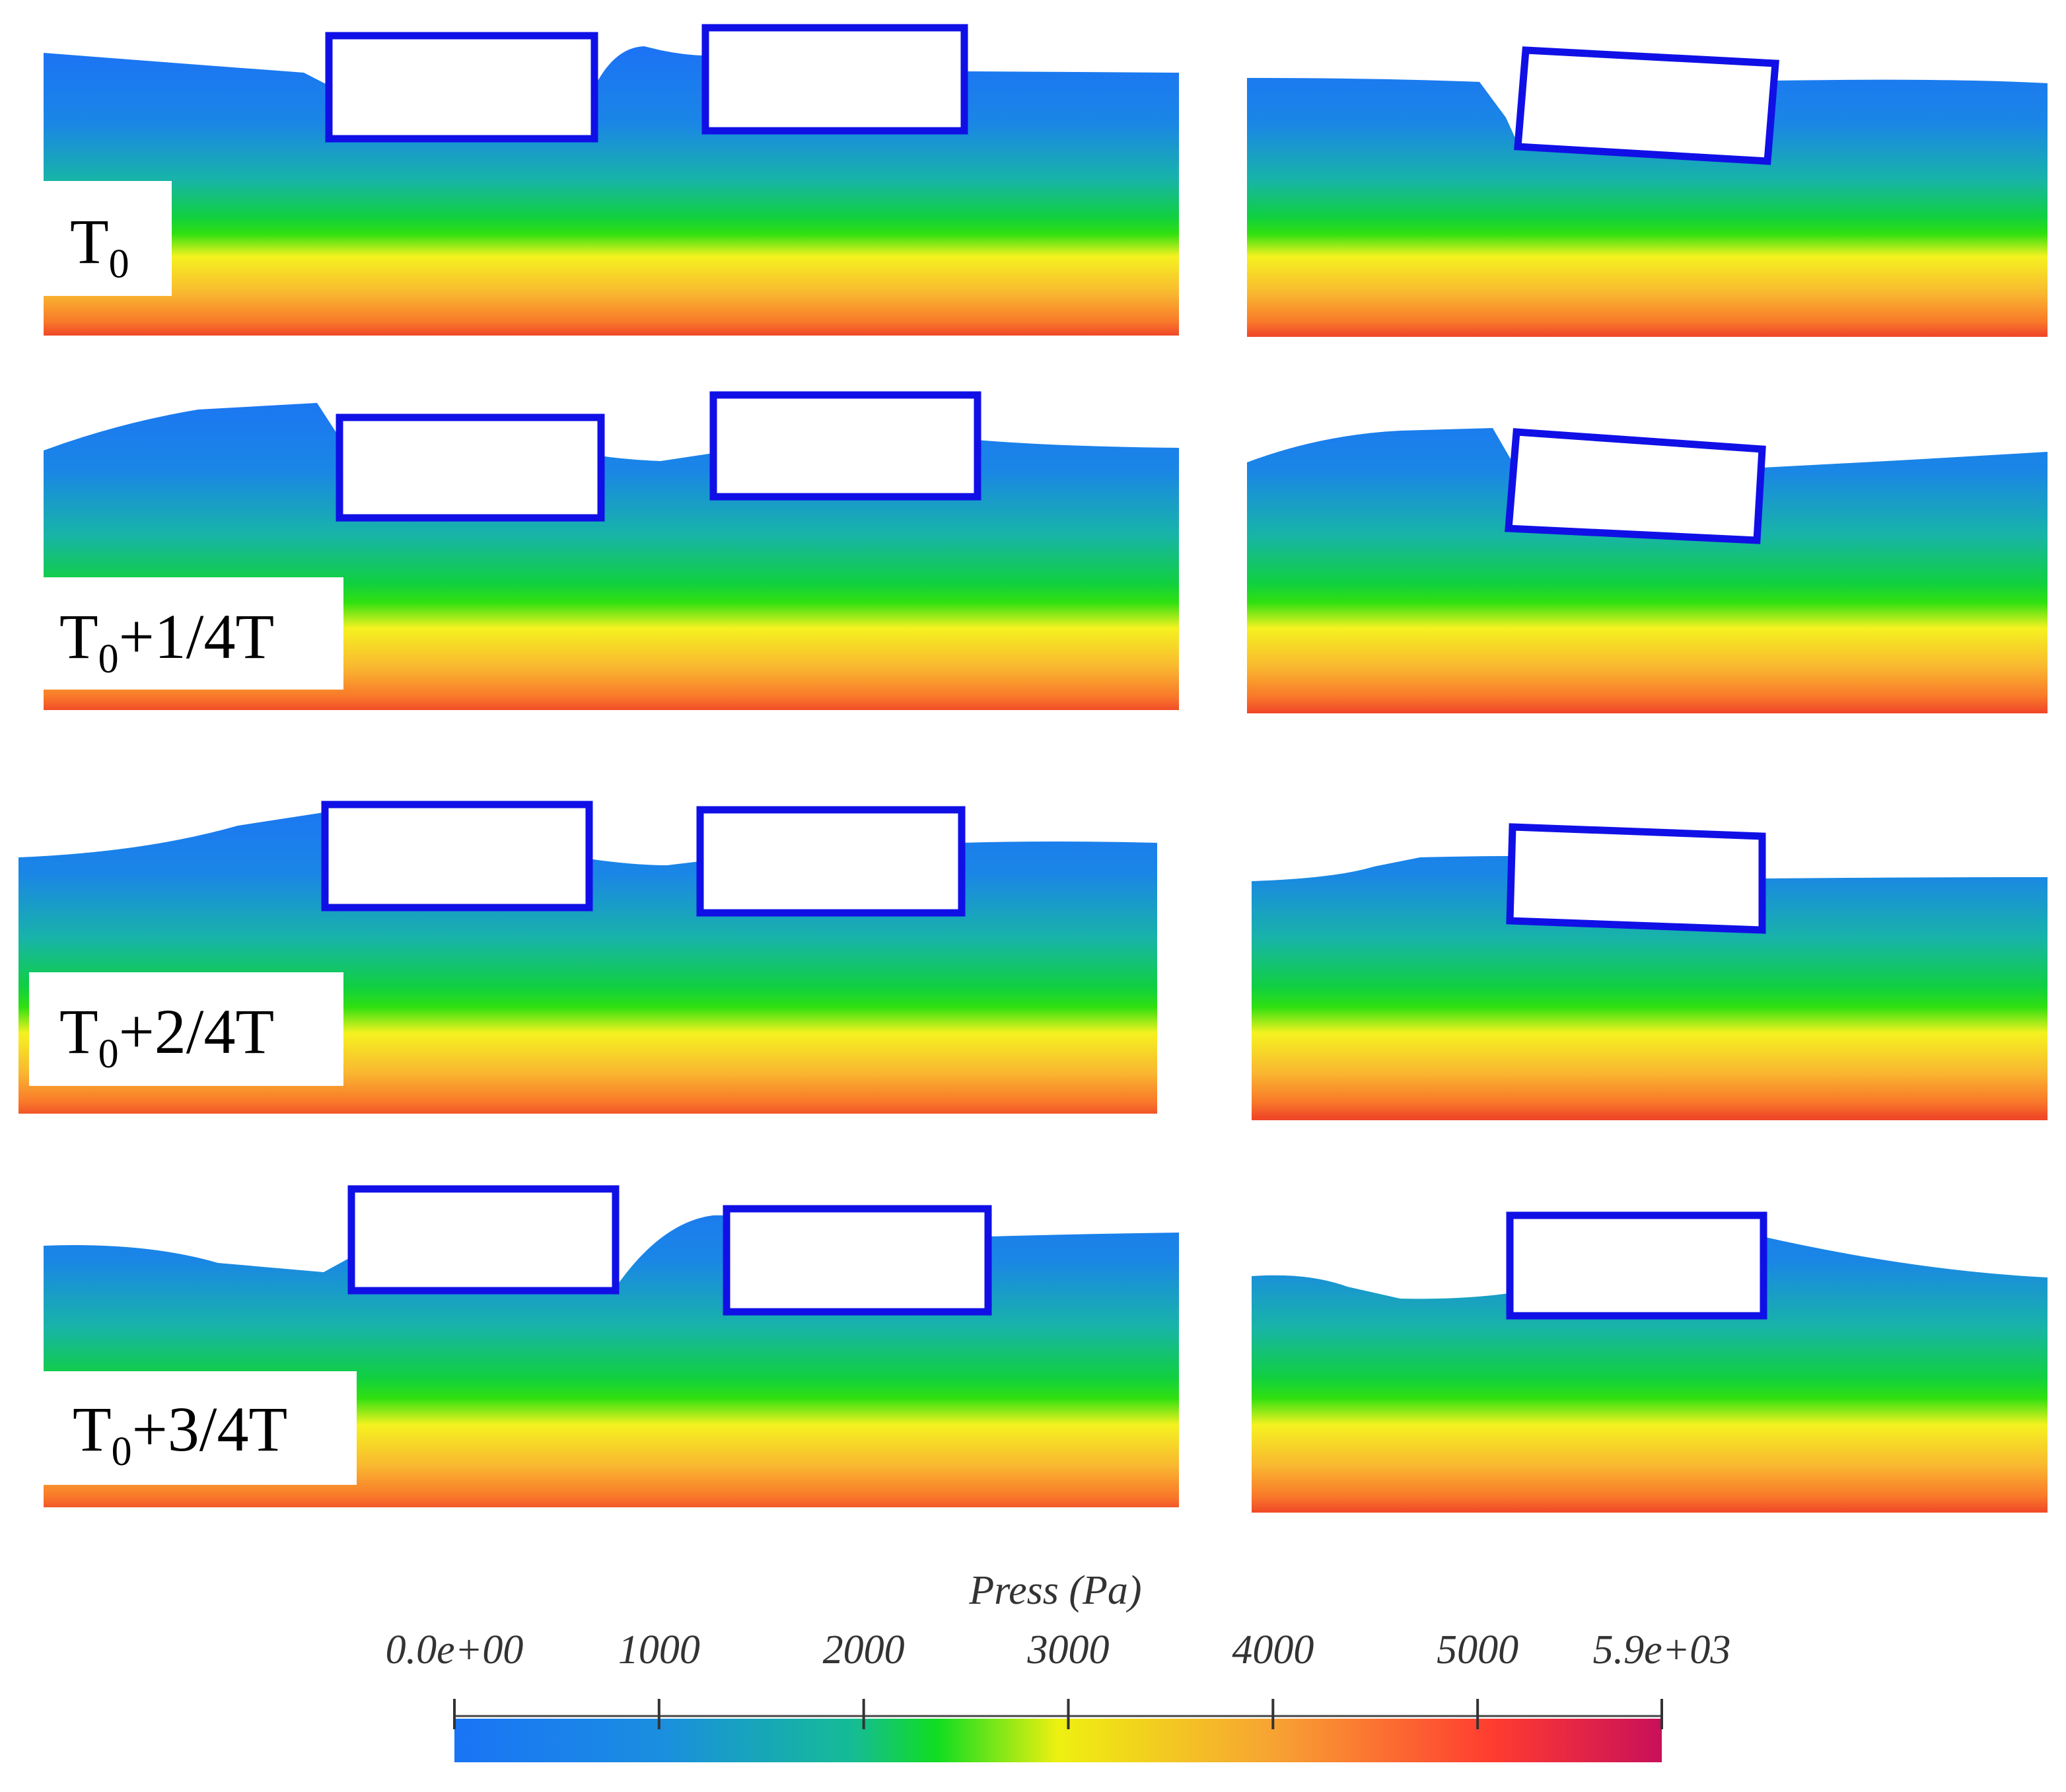  What do you see at coordinates (857, 1260) in the screenshot?
I see `row-4-left-box-b` at bounding box center [857, 1260].